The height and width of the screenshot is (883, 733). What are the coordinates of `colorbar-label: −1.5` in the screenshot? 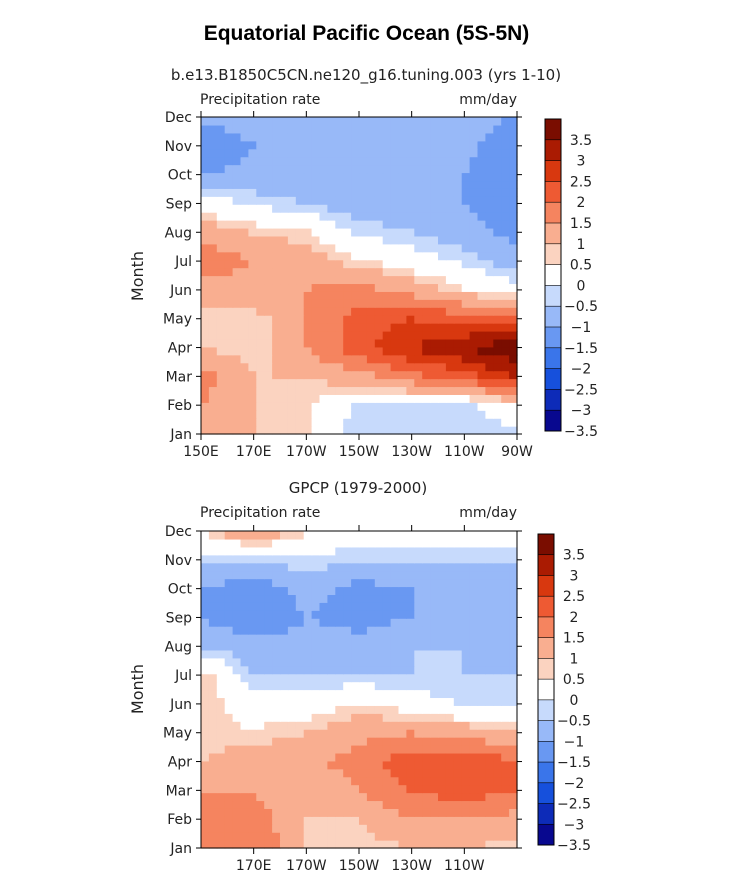 It's located at (581, 349).